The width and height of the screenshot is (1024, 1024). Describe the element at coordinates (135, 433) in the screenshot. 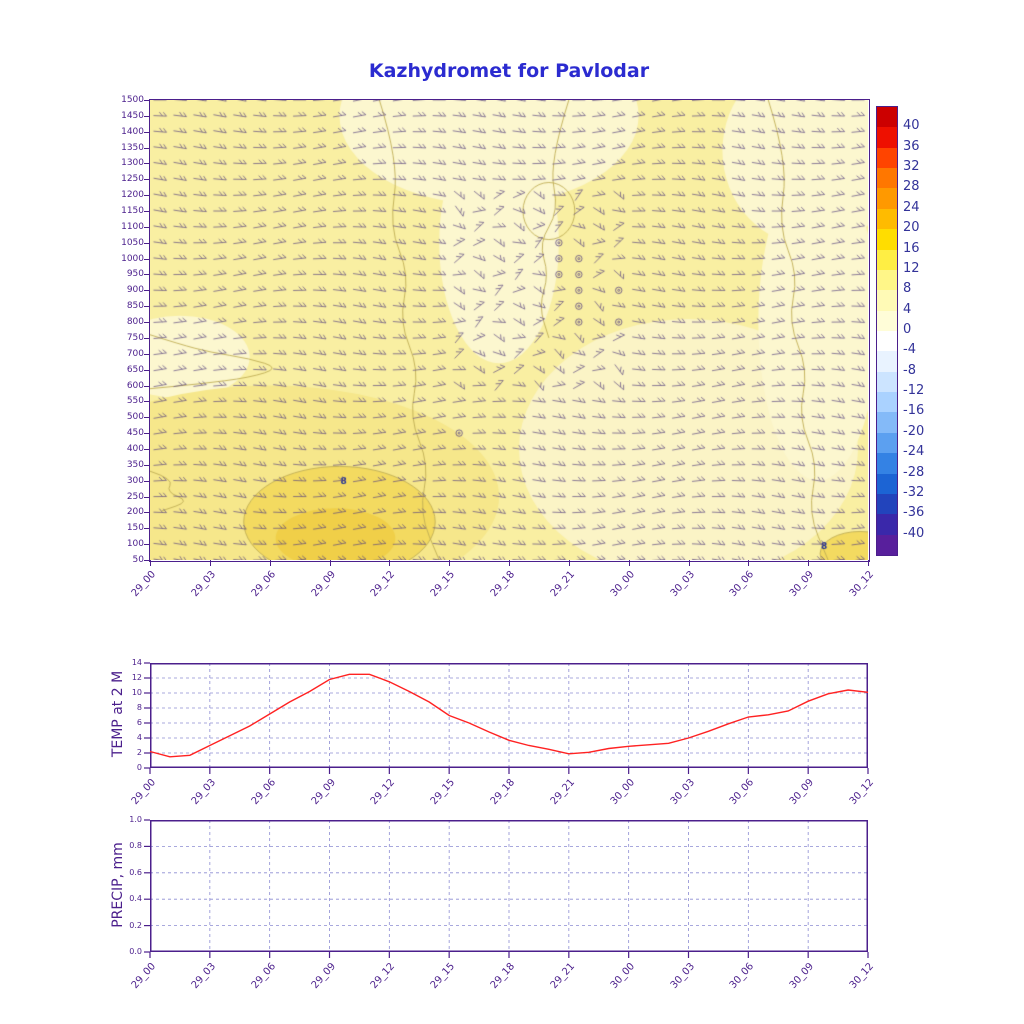

I see `pressure-tick-label: 450` at that location.